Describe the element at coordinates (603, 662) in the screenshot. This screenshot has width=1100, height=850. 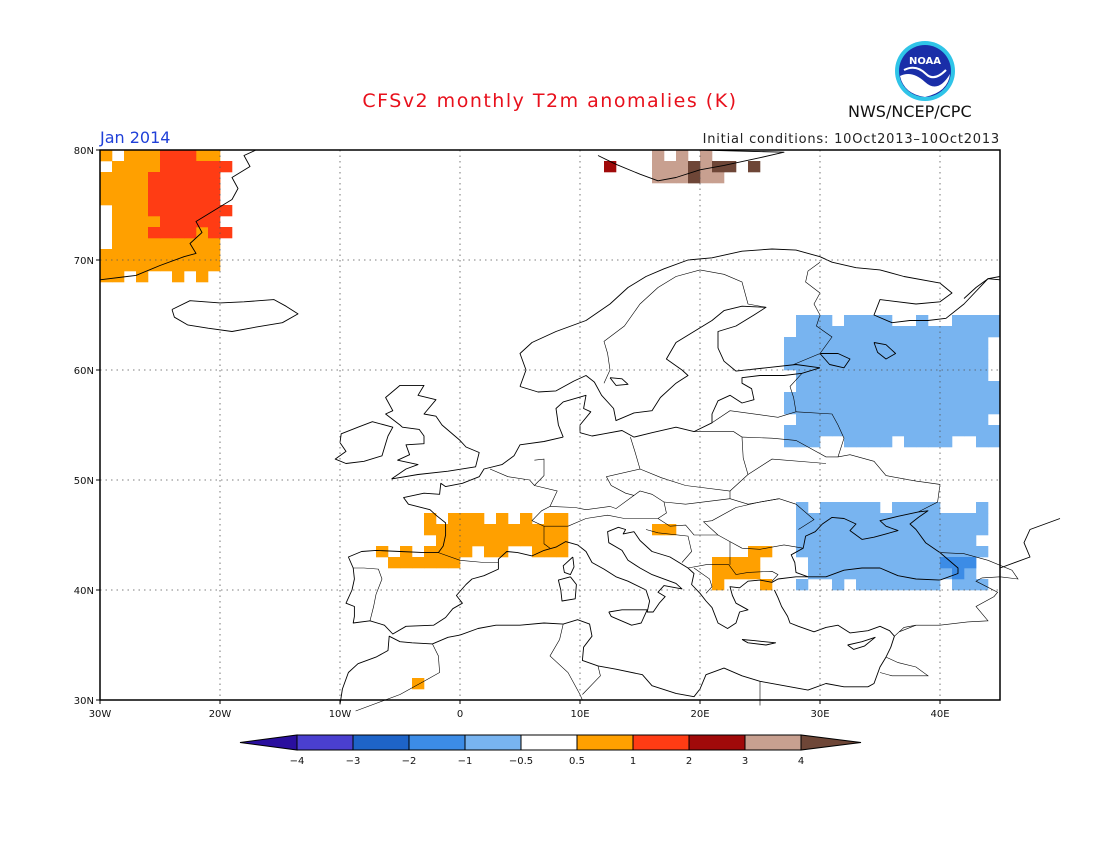
I see `north-africa-coast` at that location.